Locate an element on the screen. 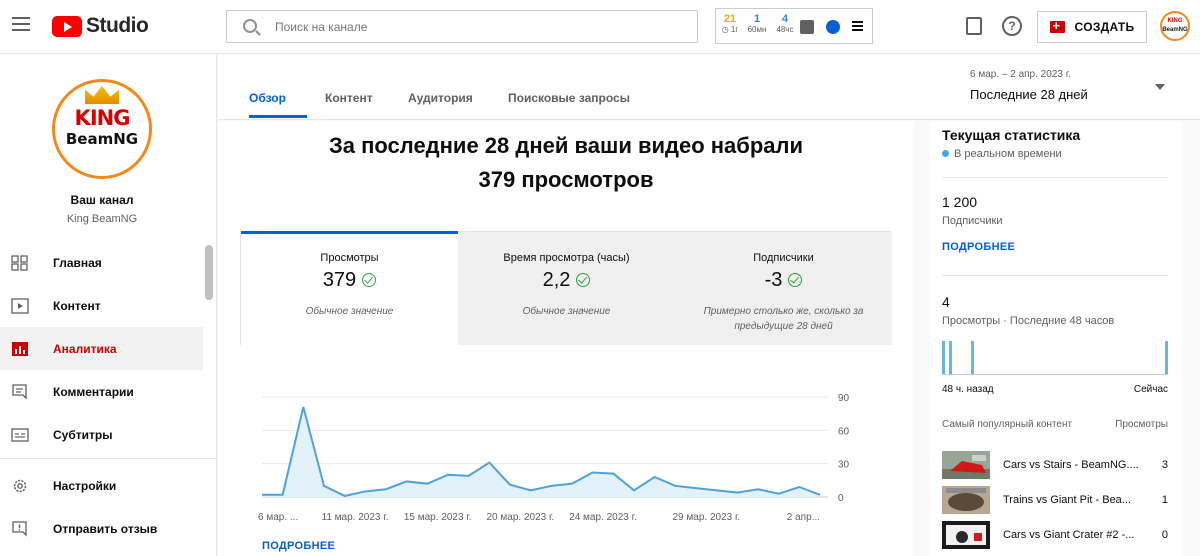 The width and height of the screenshot is (1200, 556). subscribers-count: 1 200 is located at coordinates (960, 202).